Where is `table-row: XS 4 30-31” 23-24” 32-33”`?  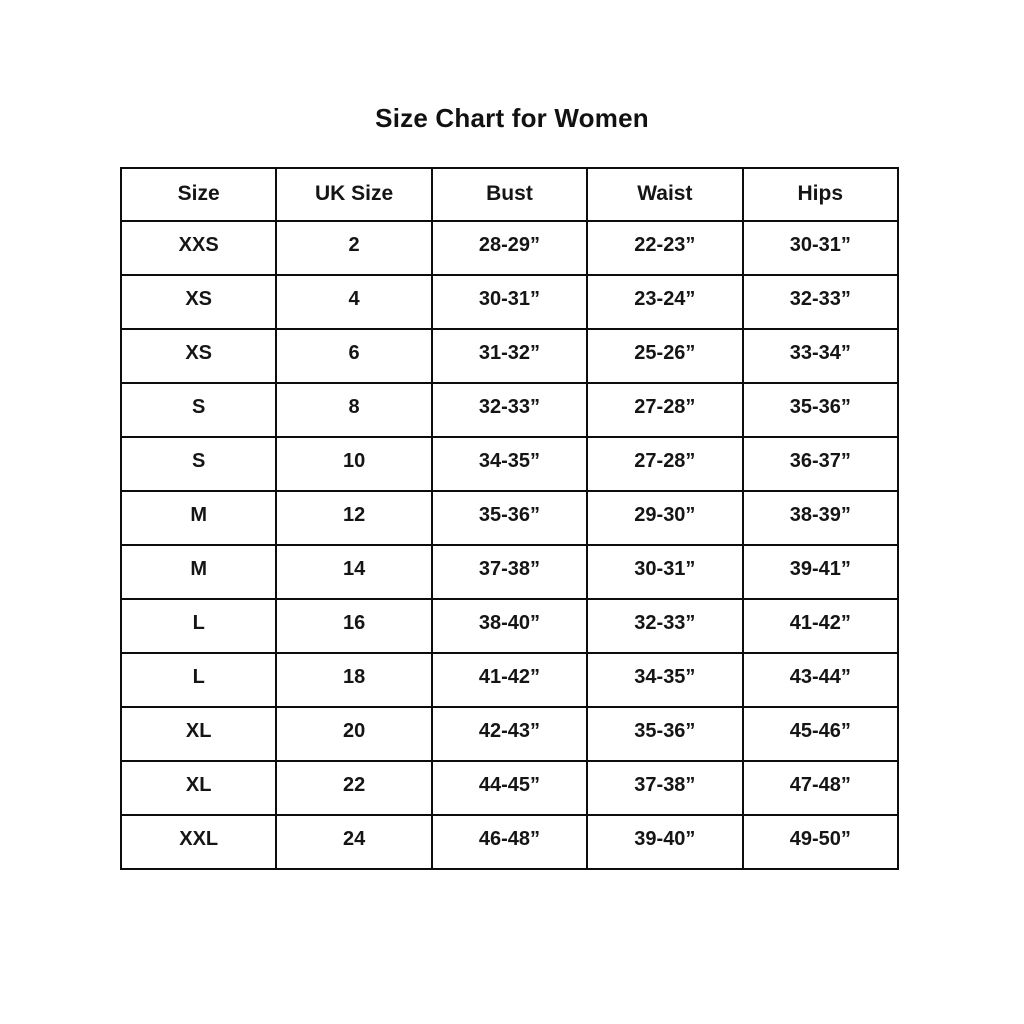 table-row: XS 4 30-31” 23-24” 32-33” is located at coordinates (509, 302).